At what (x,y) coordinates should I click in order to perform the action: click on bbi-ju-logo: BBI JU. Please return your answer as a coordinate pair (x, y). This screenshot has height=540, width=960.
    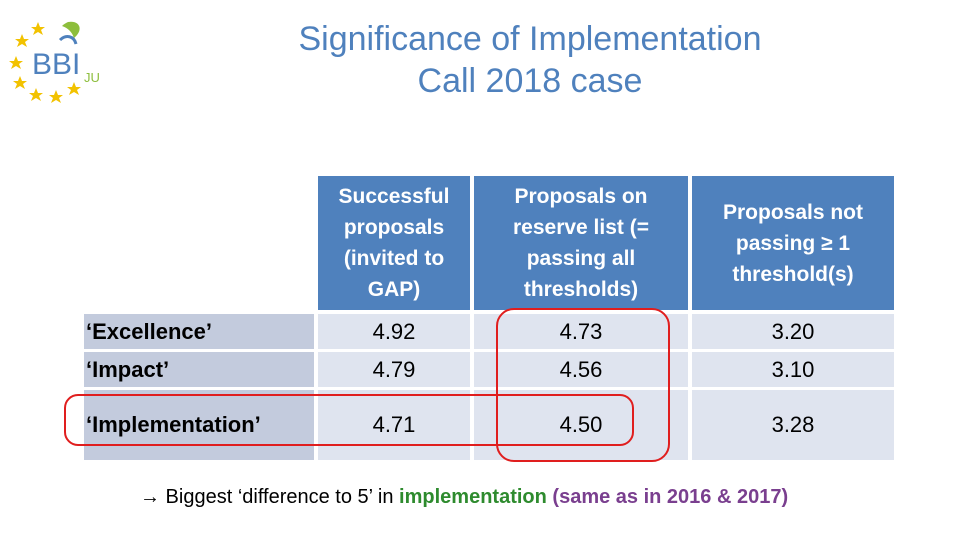
    Looking at the image, I should click on (54, 62).